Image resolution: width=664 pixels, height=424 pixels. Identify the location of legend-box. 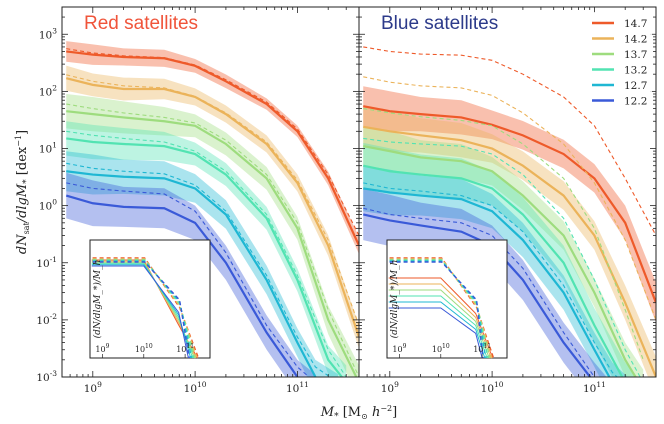
(620, 64).